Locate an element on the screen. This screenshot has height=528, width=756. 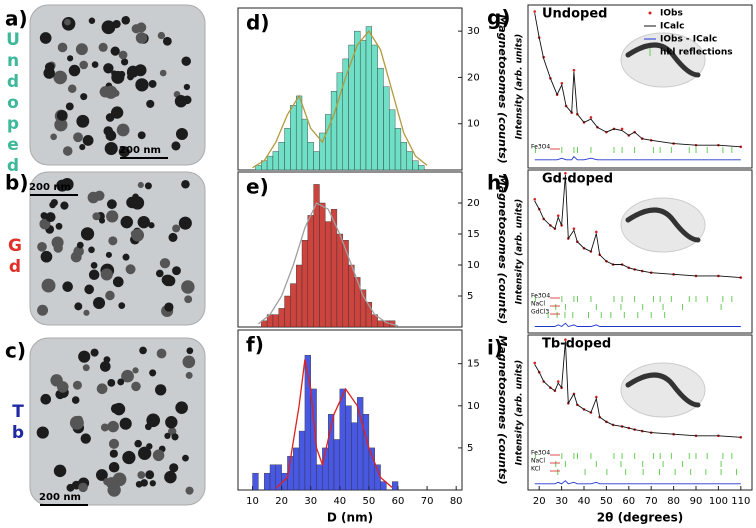
x-tick-label: 20 is located at coordinates (281, 501).